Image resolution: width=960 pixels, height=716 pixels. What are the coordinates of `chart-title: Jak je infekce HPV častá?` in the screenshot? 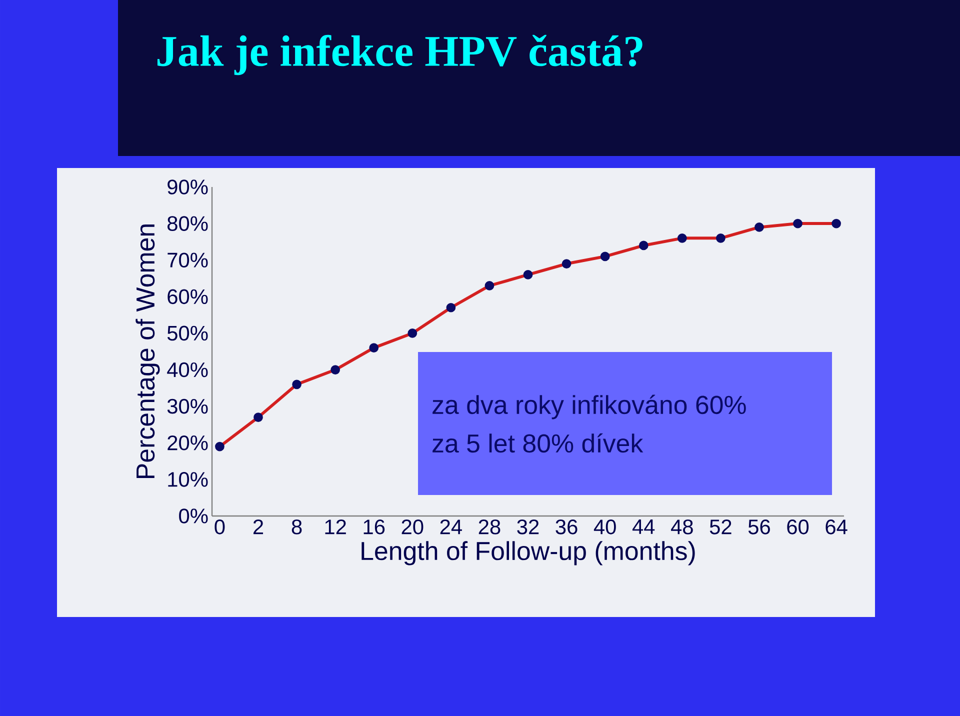 It's located at (399, 55).